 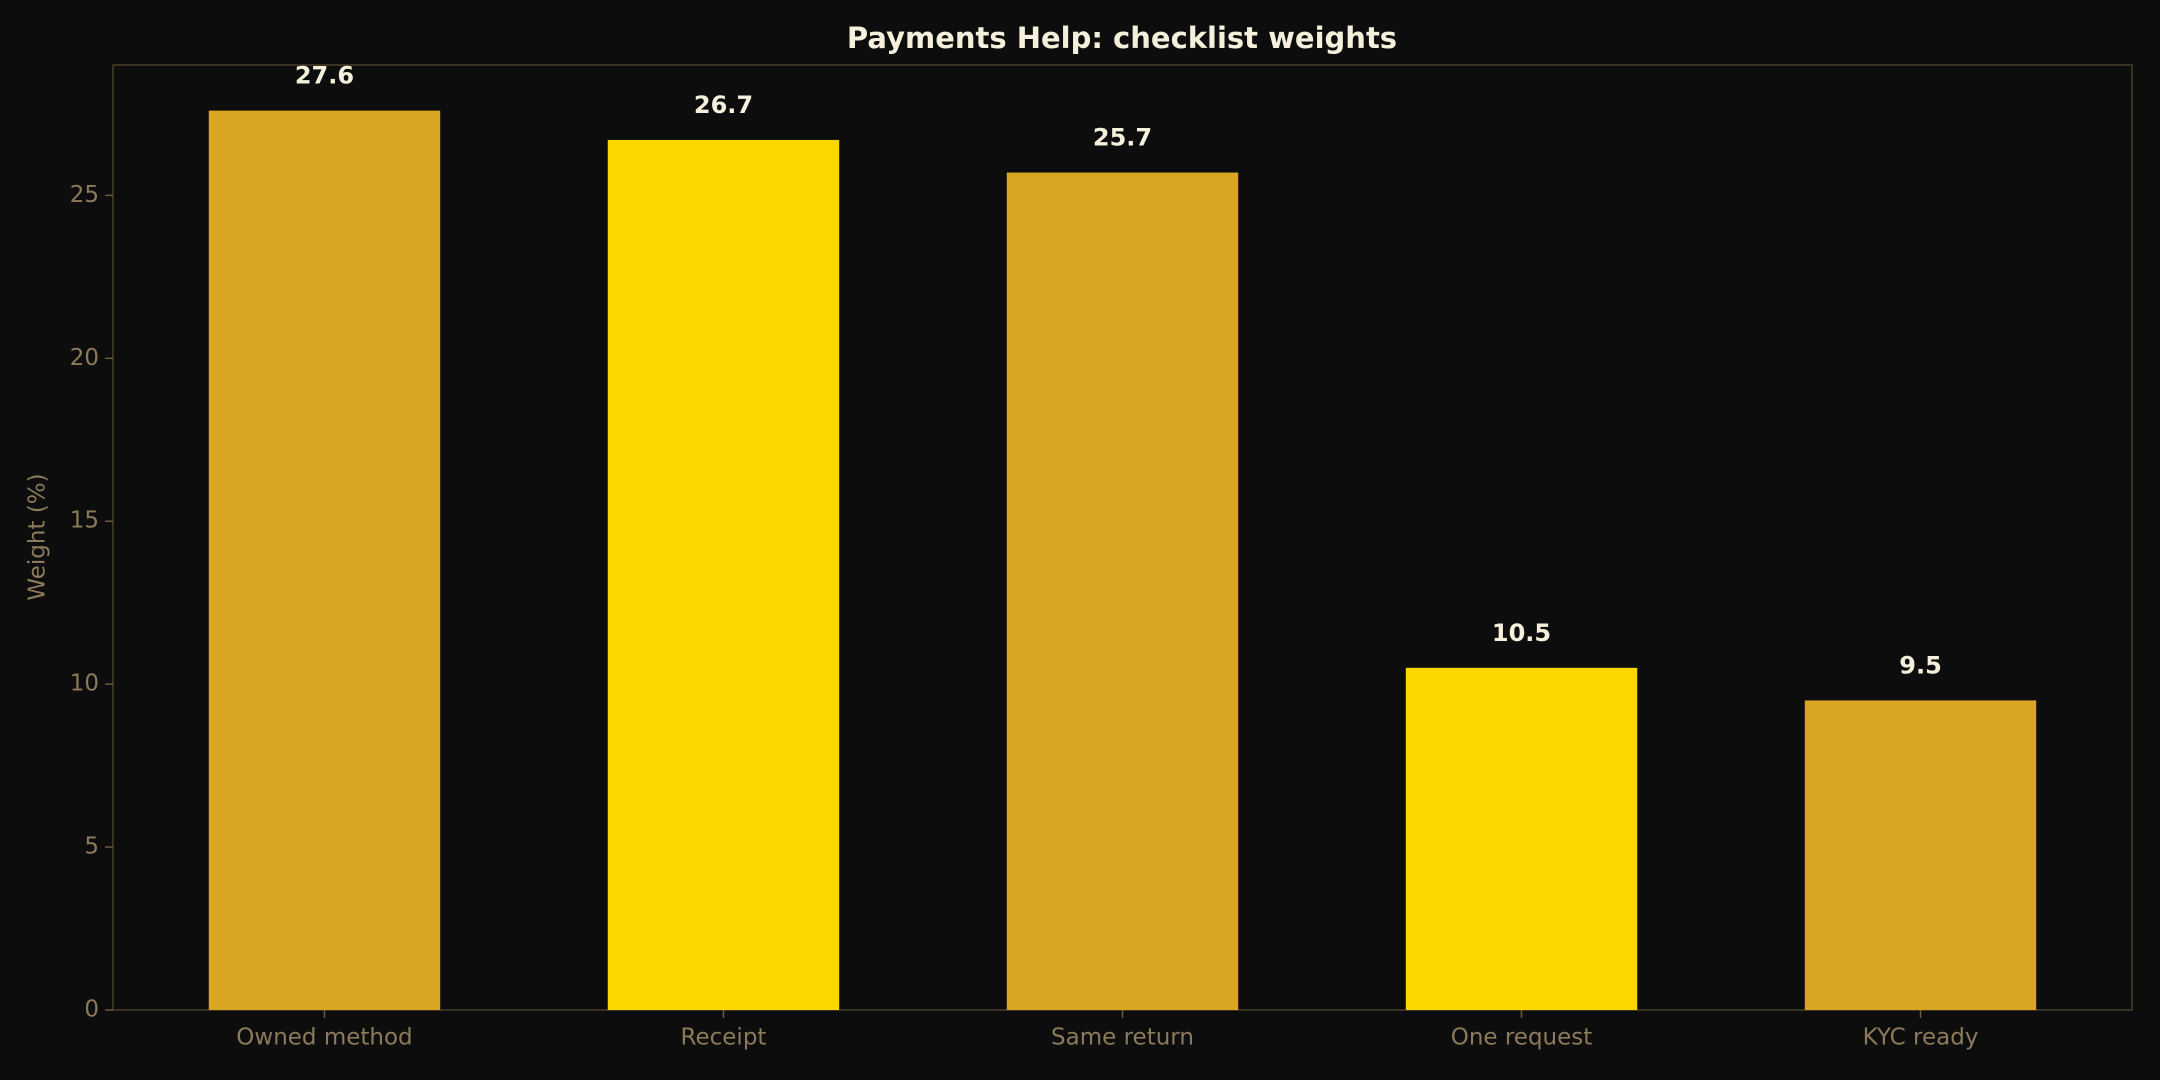 What do you see at coordinates (84, 195) in the screenshot?
I see `y-tick-label: 25` at bounding box center [84, 195].